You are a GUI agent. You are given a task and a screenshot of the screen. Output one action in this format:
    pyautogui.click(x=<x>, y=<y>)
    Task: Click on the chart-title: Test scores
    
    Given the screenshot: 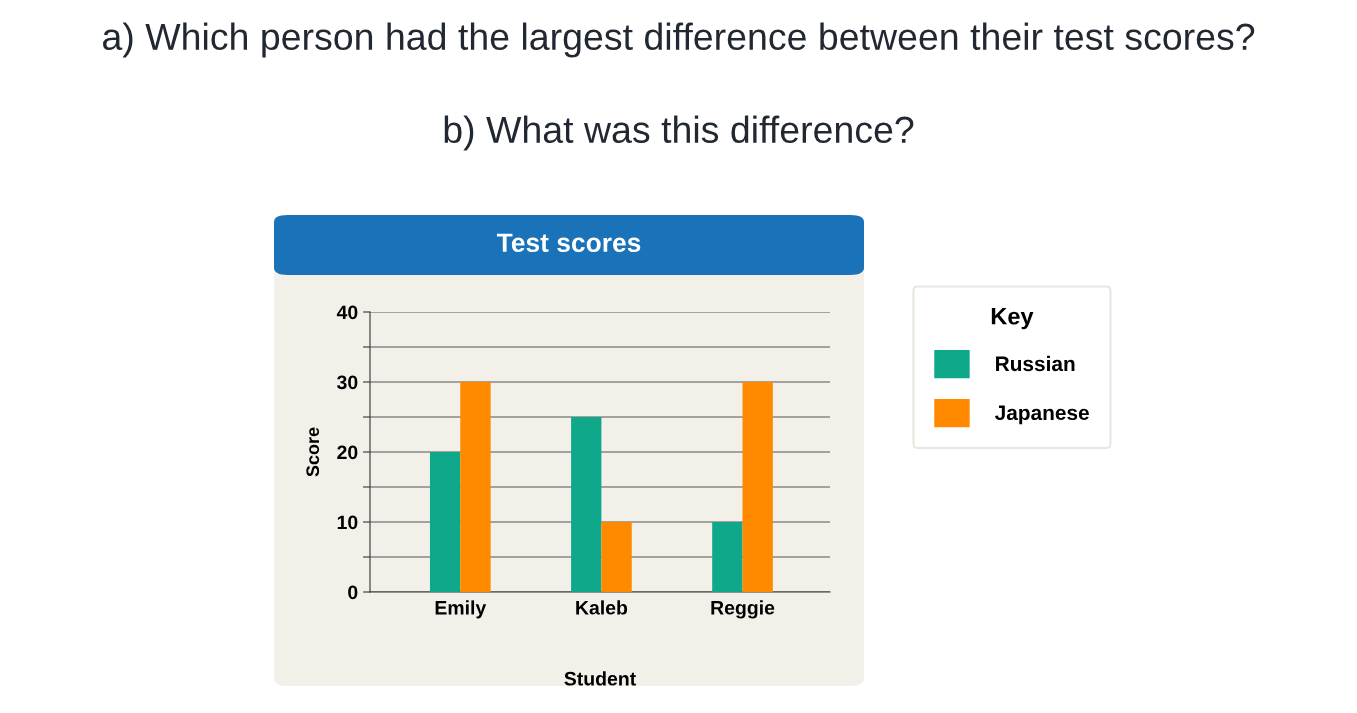 What is the action you would take?
    pyautogui.click(x=568, y=243)
    